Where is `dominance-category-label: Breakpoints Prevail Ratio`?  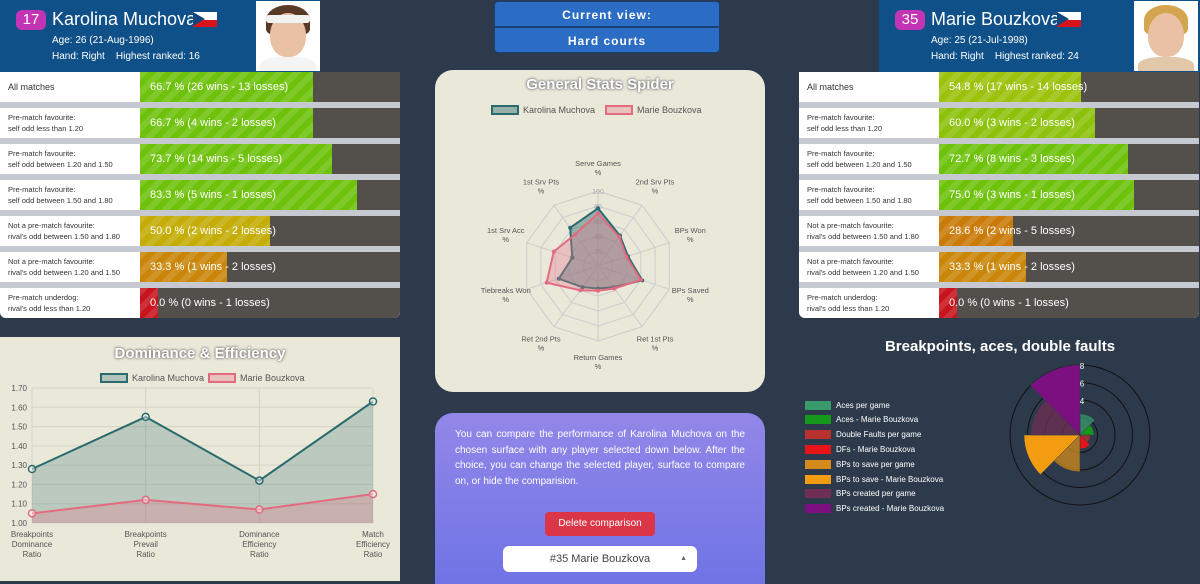 dominance-category-label: Breakpoints Prevail Ratio is located at coordinates (146, 544).